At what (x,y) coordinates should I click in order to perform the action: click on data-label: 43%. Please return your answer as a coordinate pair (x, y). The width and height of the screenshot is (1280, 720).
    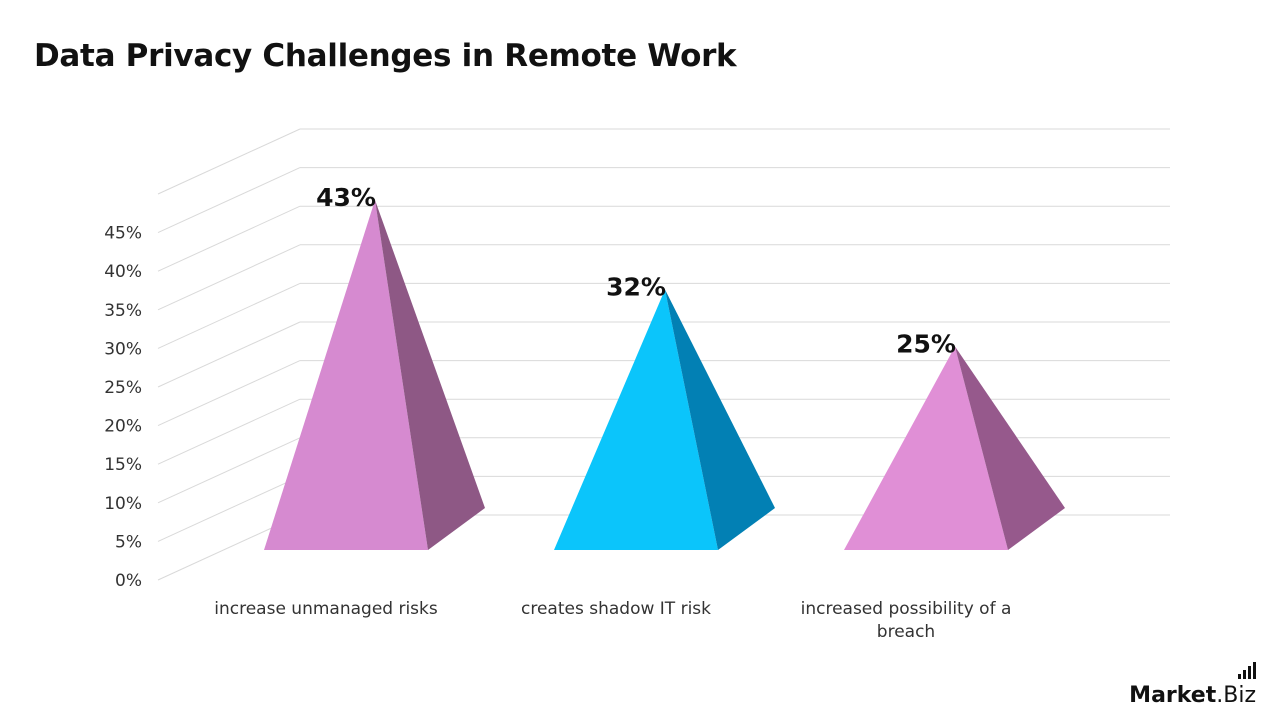
    Looking at the image, I should click on (346, 197).